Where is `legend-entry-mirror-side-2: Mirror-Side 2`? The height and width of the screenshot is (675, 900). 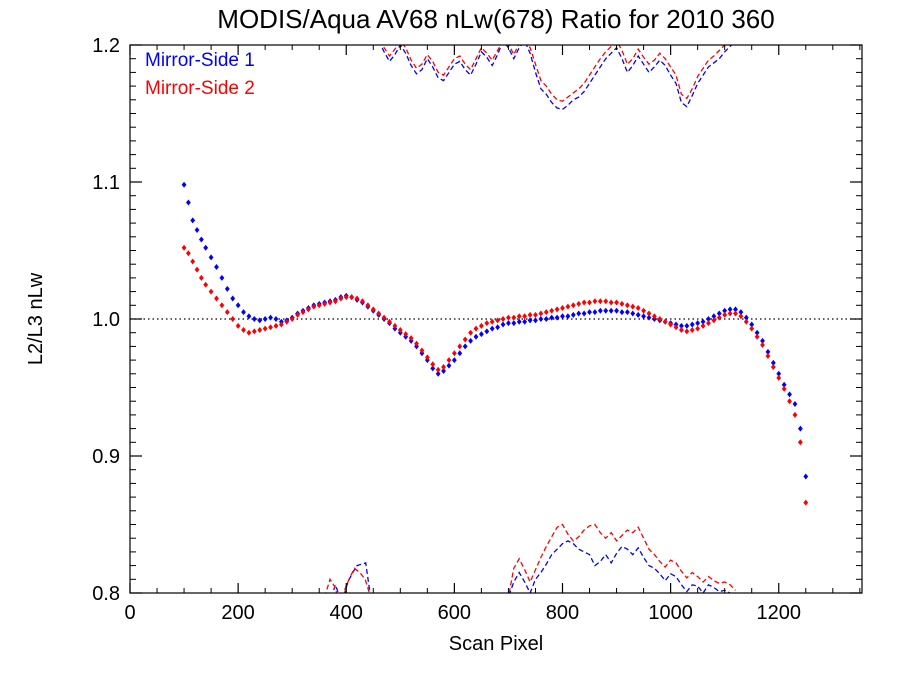
legend-entry-mirror-side-2: Mirror-Side 2 is located at coordinates (200, 88).